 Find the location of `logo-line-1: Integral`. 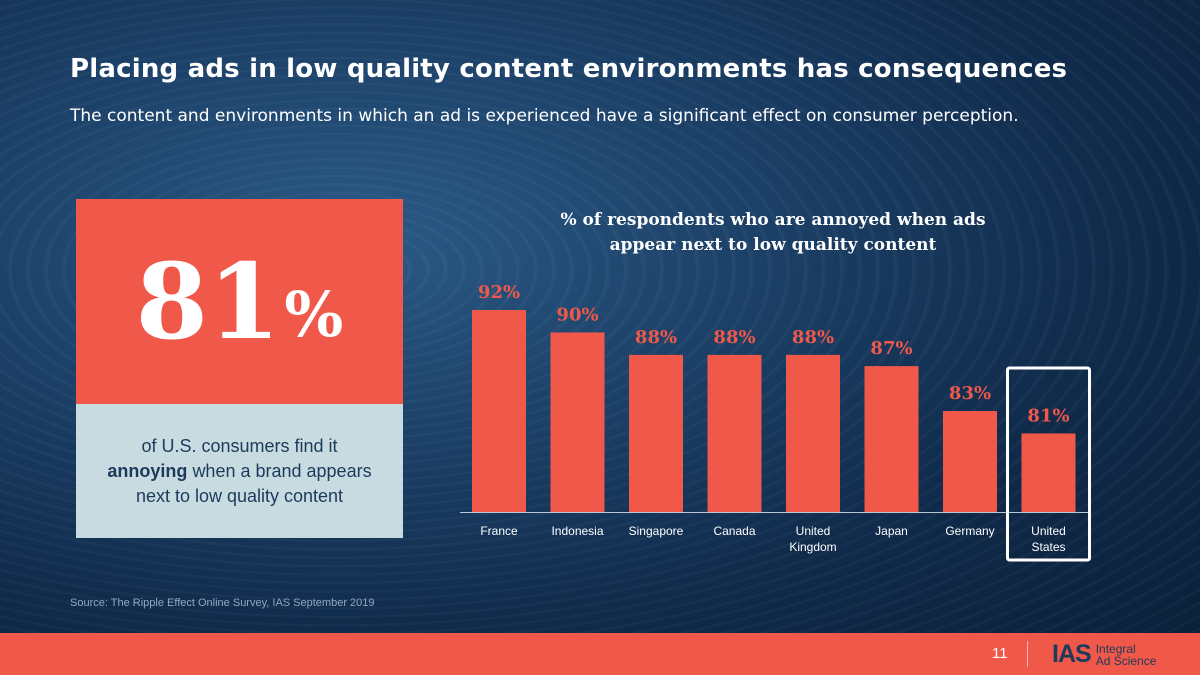

logo-line-1: Integral is located at coordinates (1115, 648).